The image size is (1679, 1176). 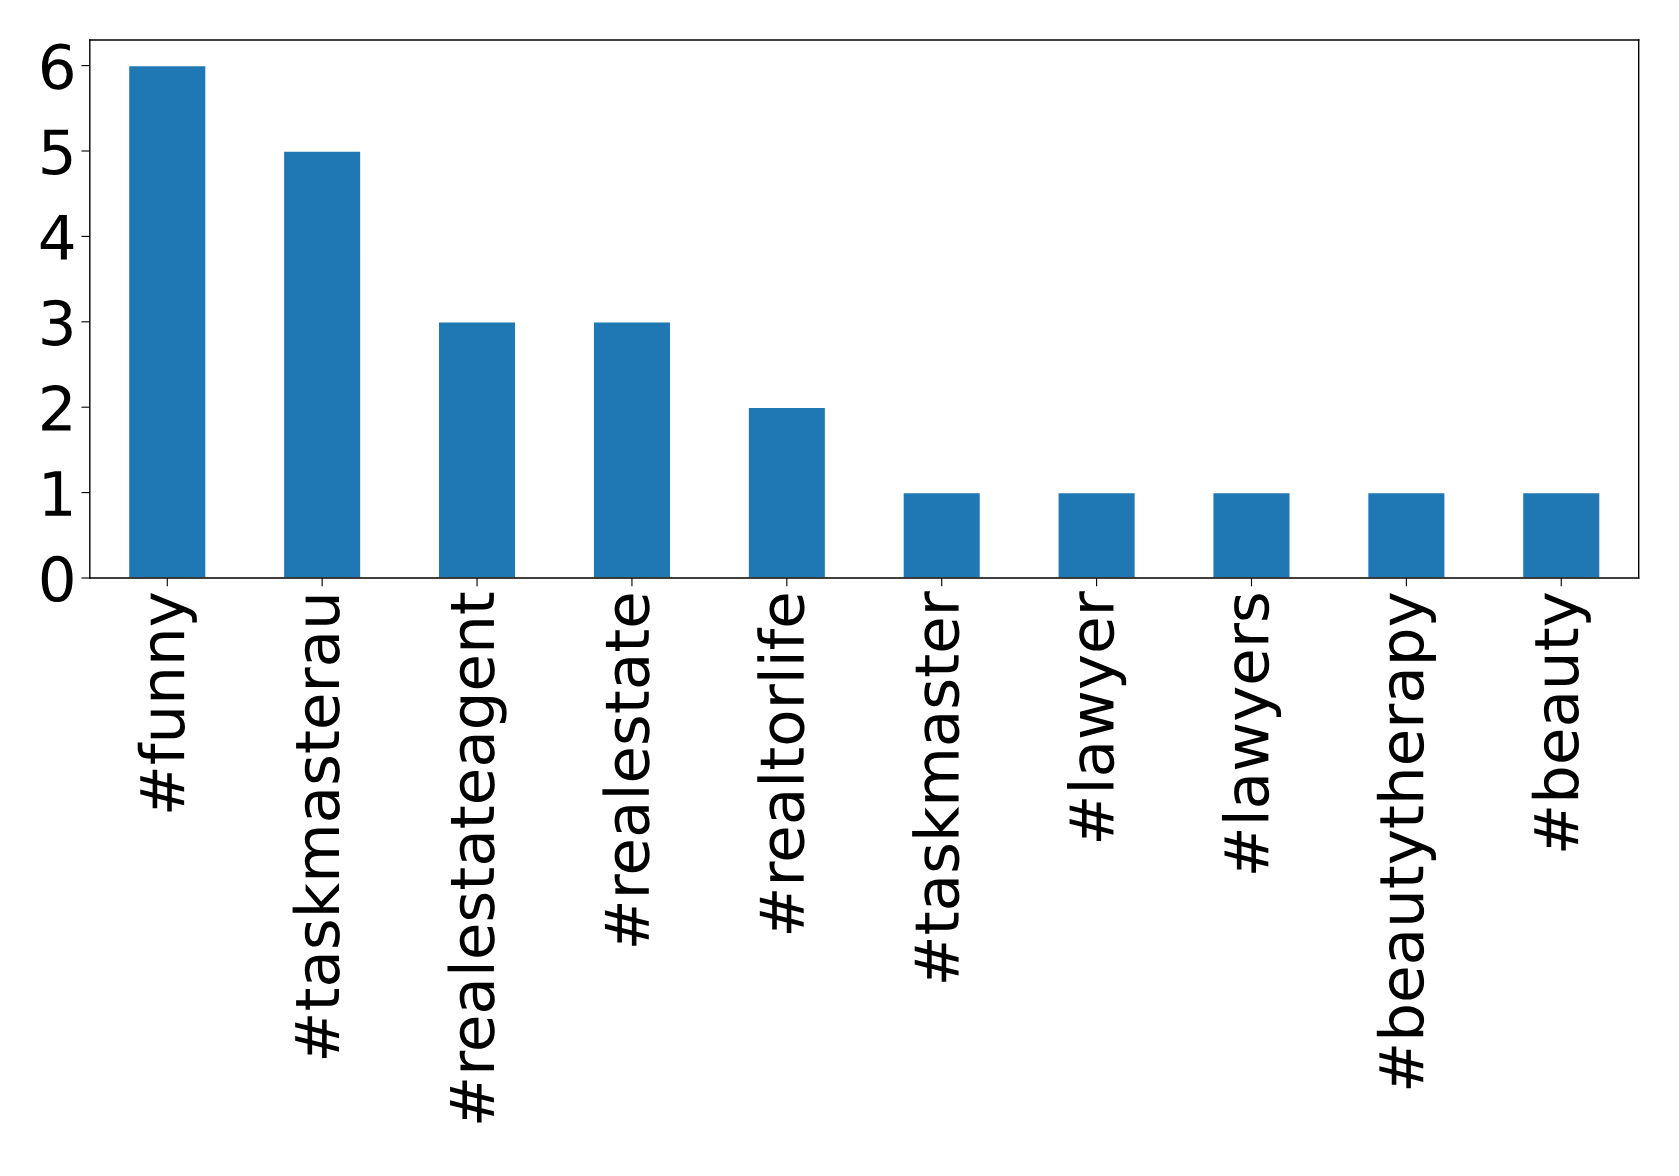 What do you see at coordinates (167, 702) in the screenshot?
I see `x-tick-label: #funny` at bounding box center [167, 702].